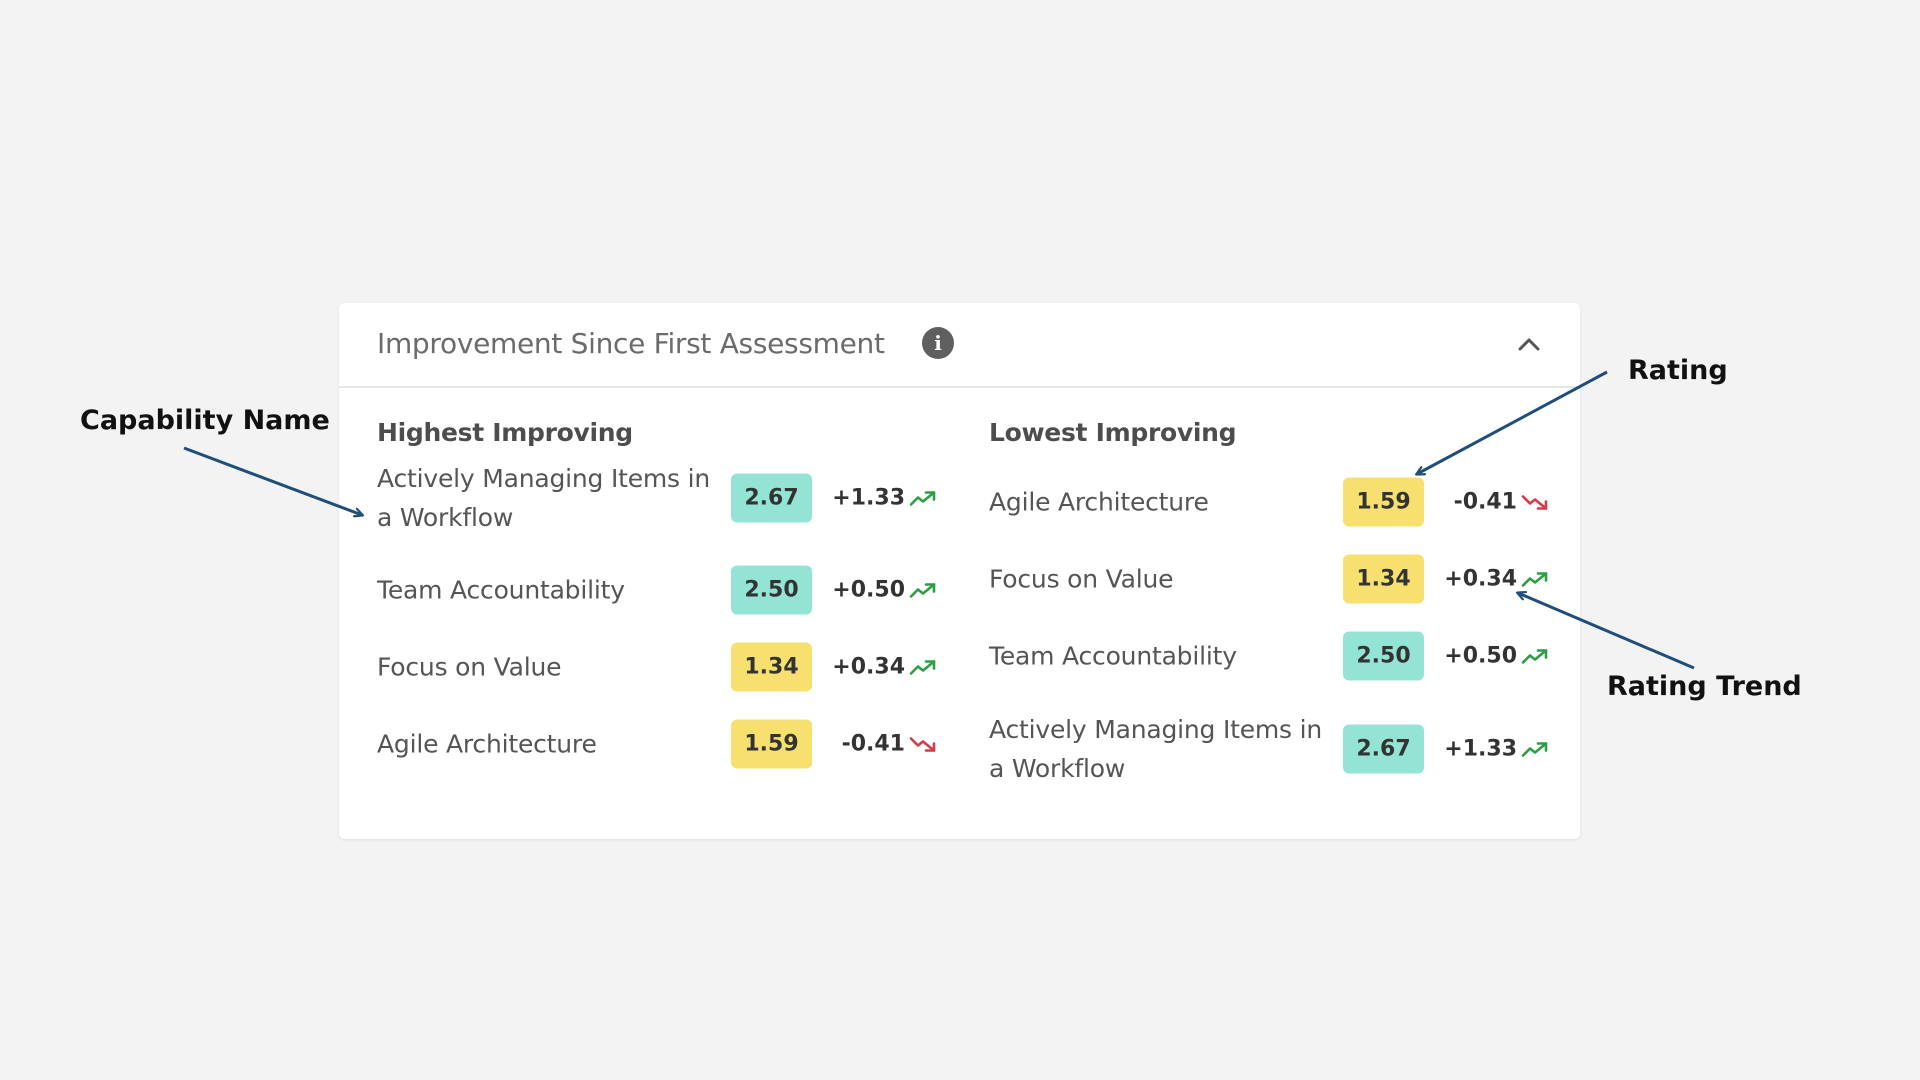  What do you see at coordinates (1113, 432) in the screenshot?
I see `section-title-lowest: Lowest Improving` at bounding box center [1113, 432].